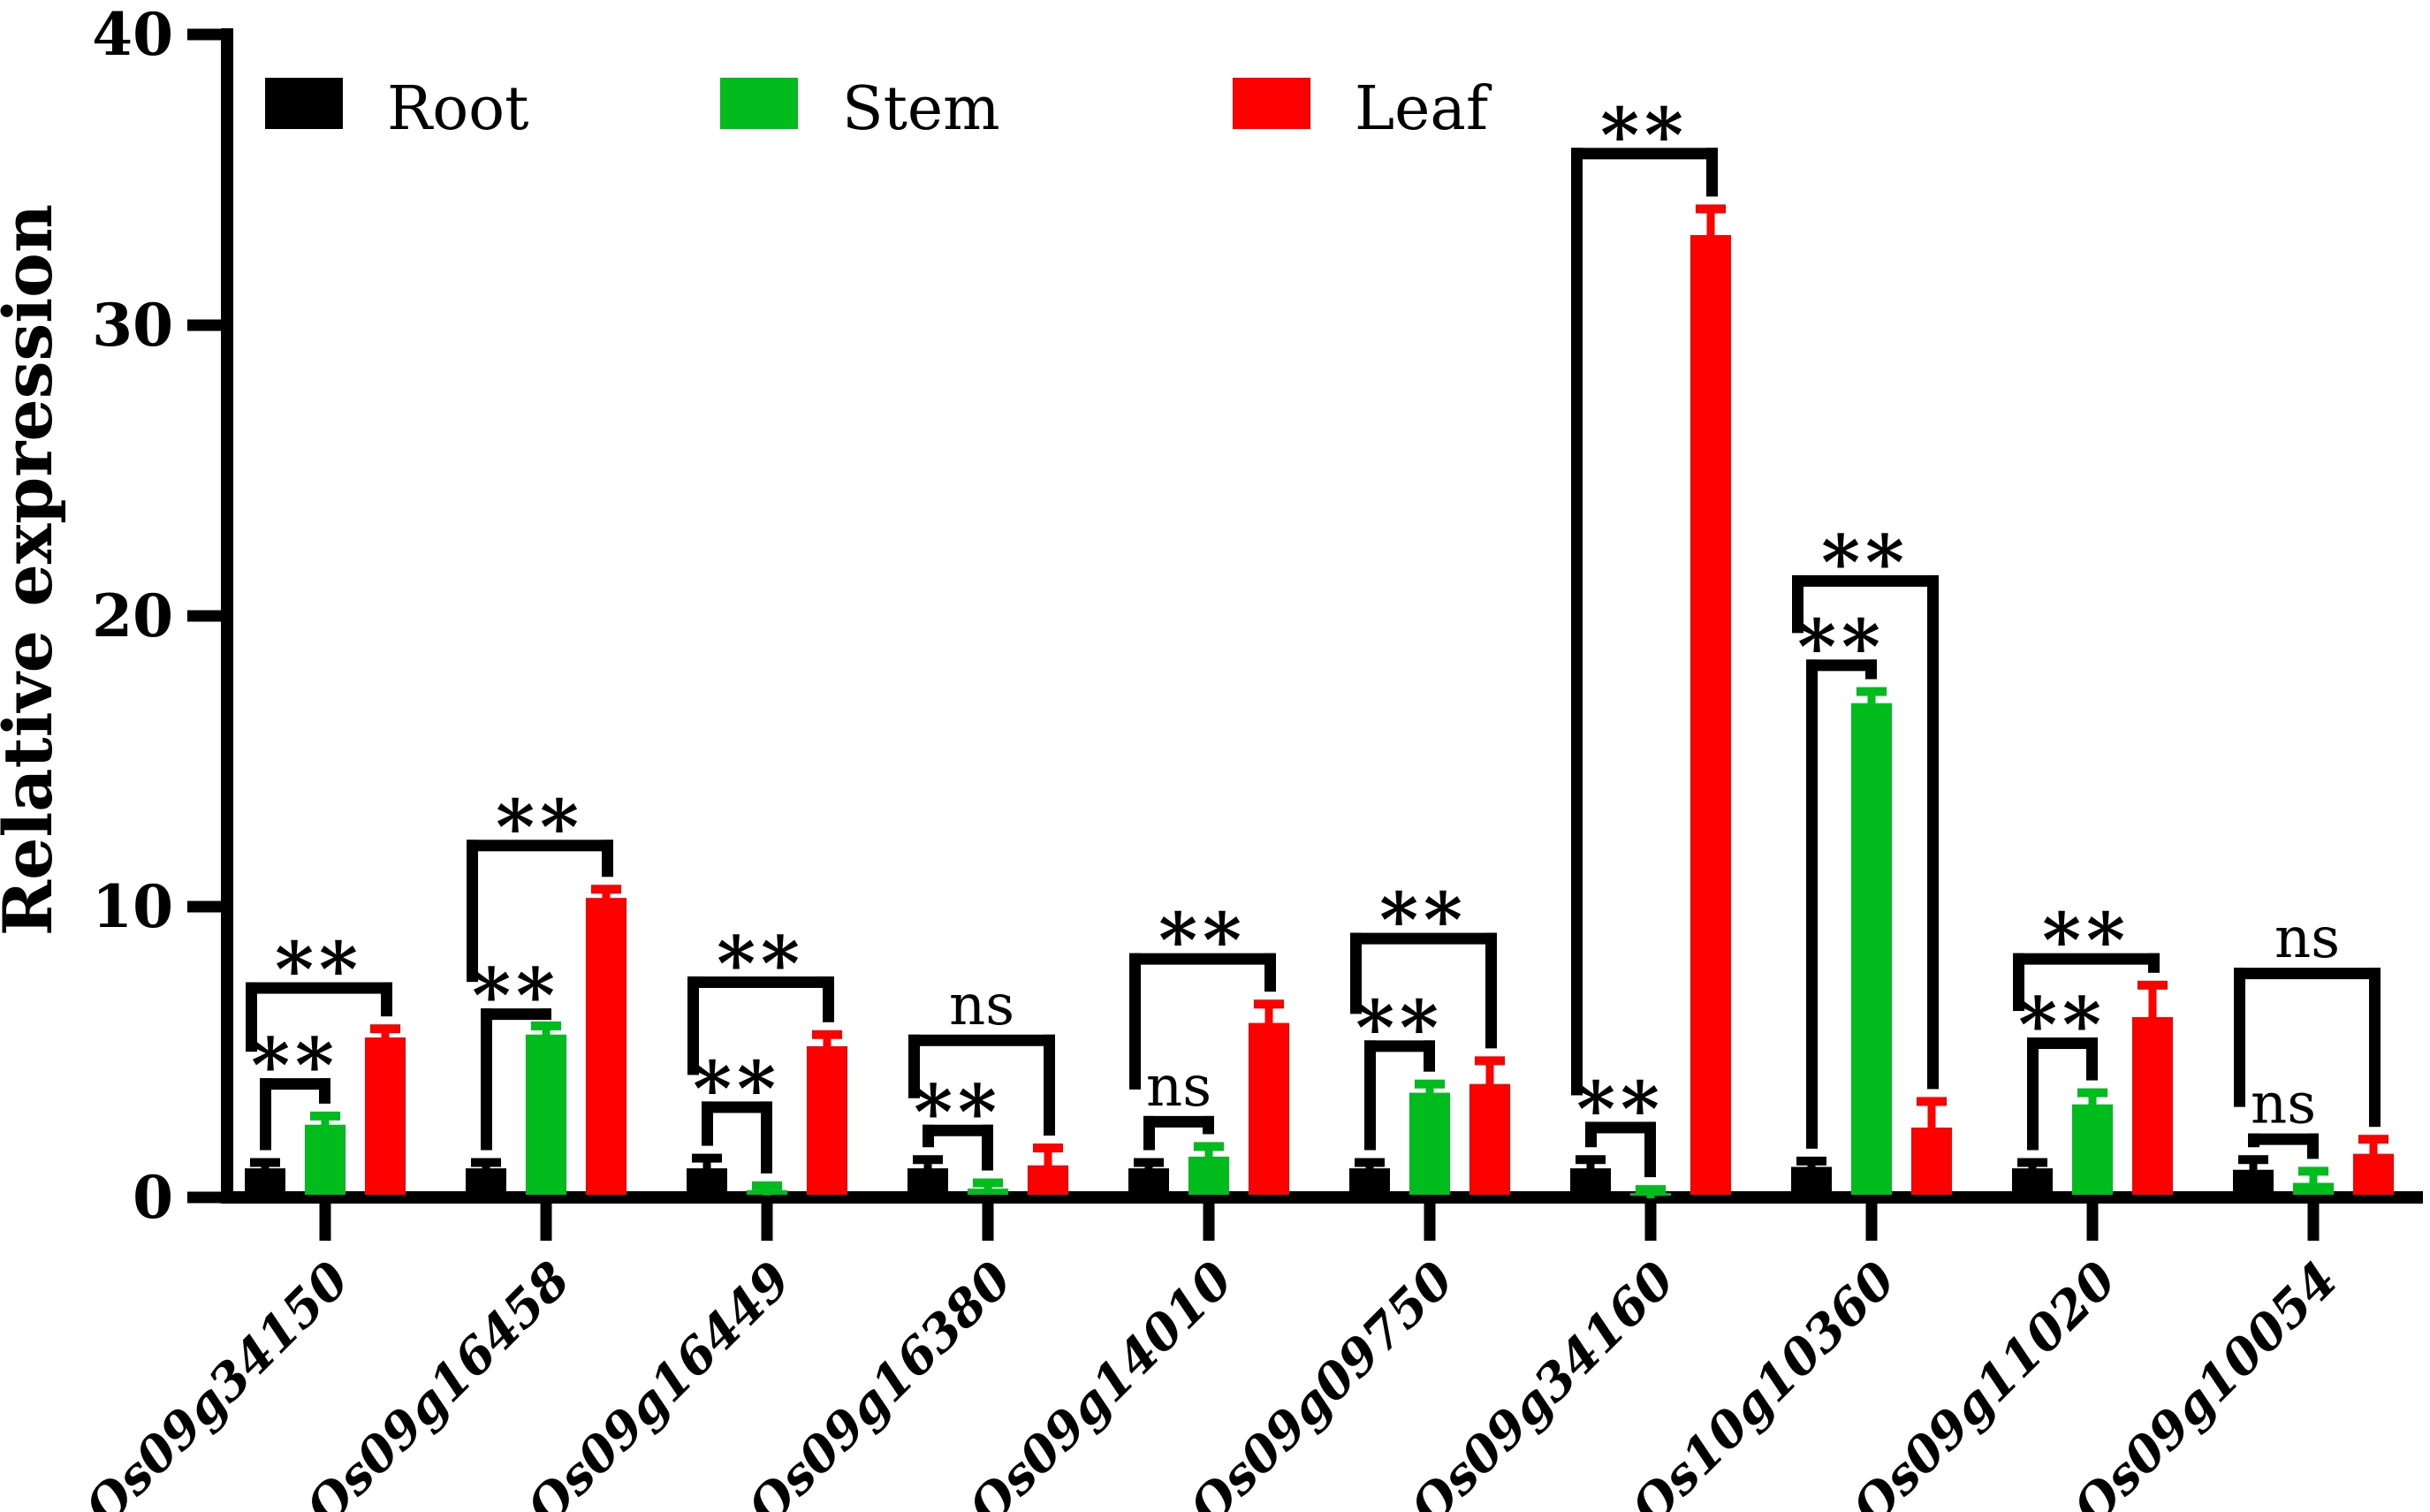 This screenshot has height=1512, width=2430. What do you see at coordinates (227, 616) in the screenshot?
I see `y-axis-line` at bounding box center [227, 616].